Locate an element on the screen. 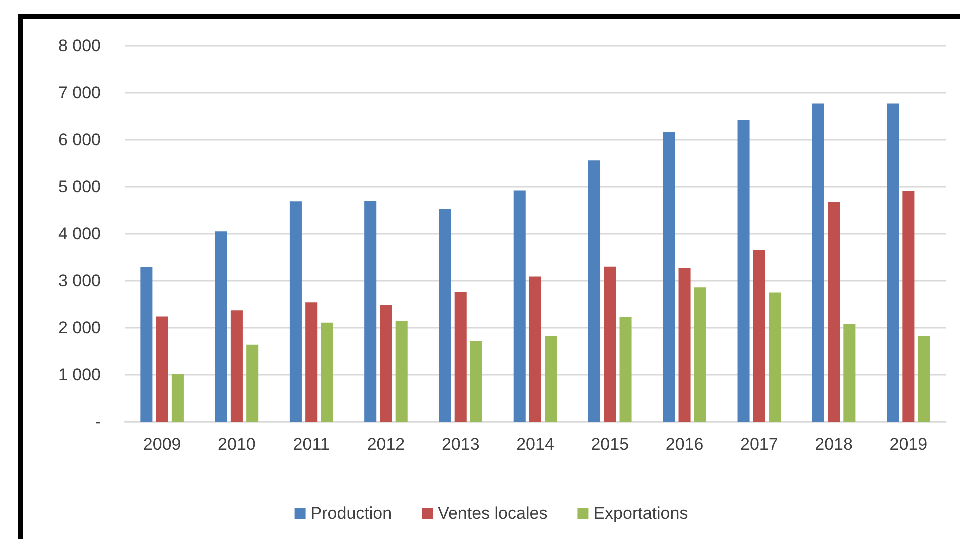 This screenshot has width=960, height=539. y-tick-label: 2 000 is located at coordinates (79, 328).